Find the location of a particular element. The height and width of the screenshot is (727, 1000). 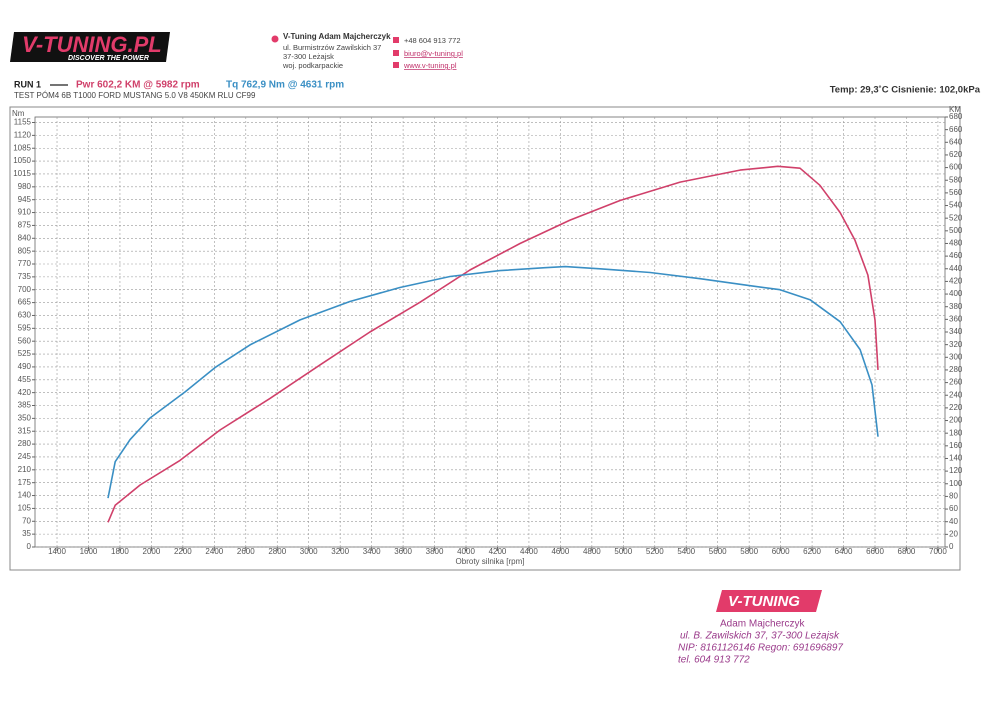

logo-text: V-TUNING.PL is located at coordinates (92, 44).